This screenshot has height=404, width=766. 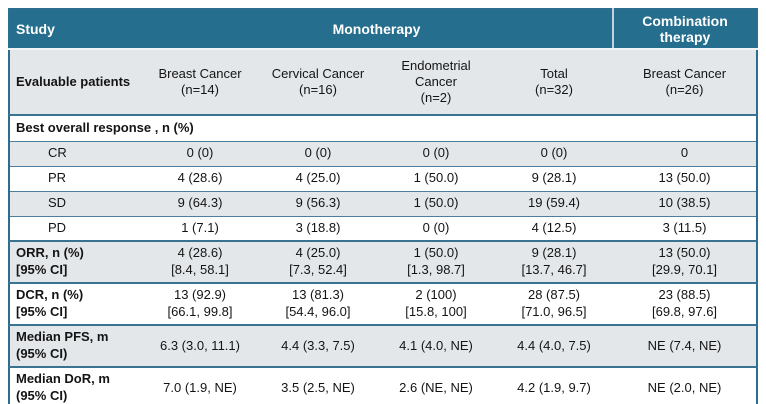 I want to click on cell-value: 4.4 (4.0, 7.5), so click(x=554, y=345).